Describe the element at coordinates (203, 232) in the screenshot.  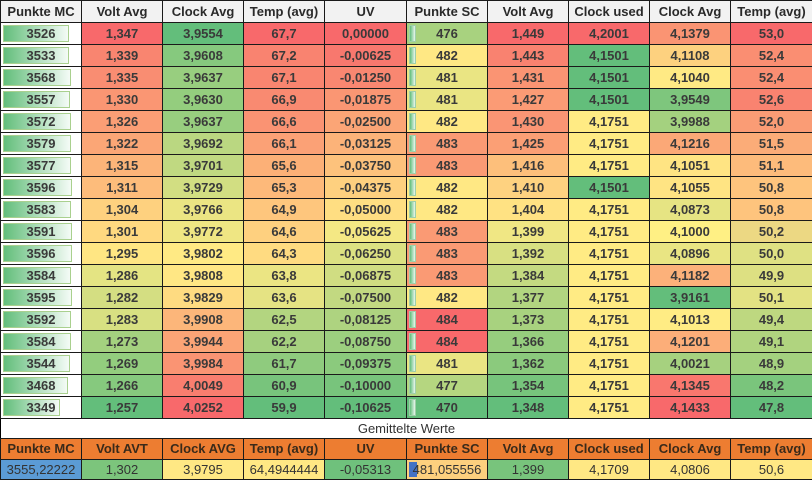
I see `table-cell: 3,9772` at that location.